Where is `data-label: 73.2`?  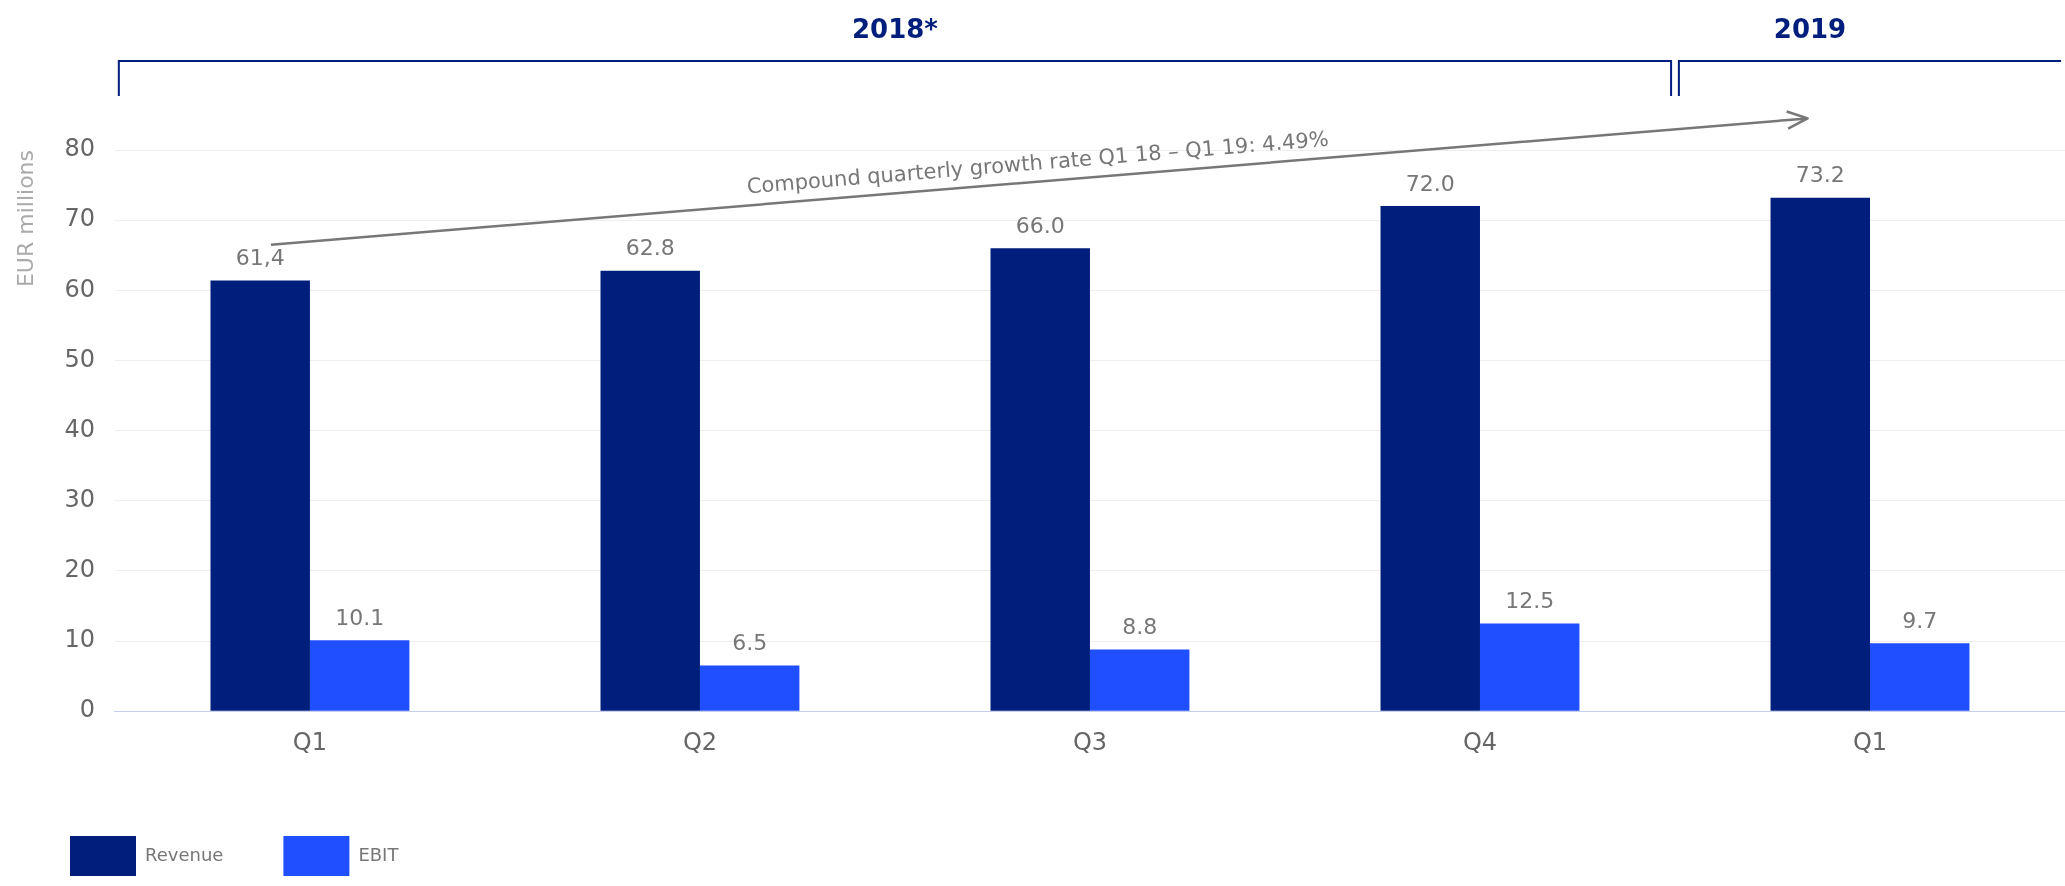
data-label: 73.2 is located at coordinates (1820, 175).